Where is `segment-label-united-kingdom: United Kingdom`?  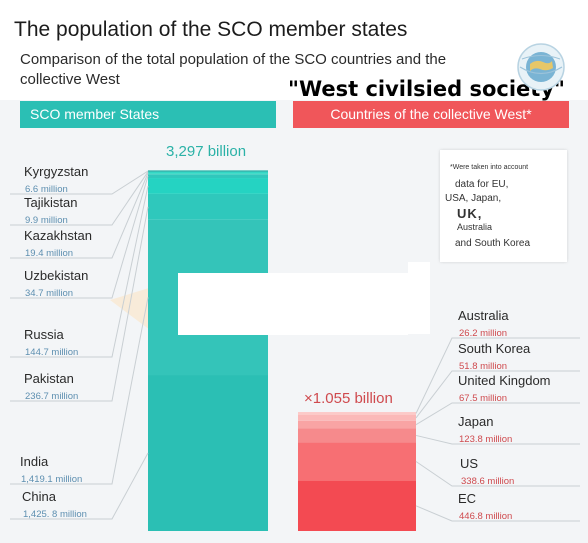 segment-label-united-kingdom: United Kingdom is located at coordinates (504, 380).